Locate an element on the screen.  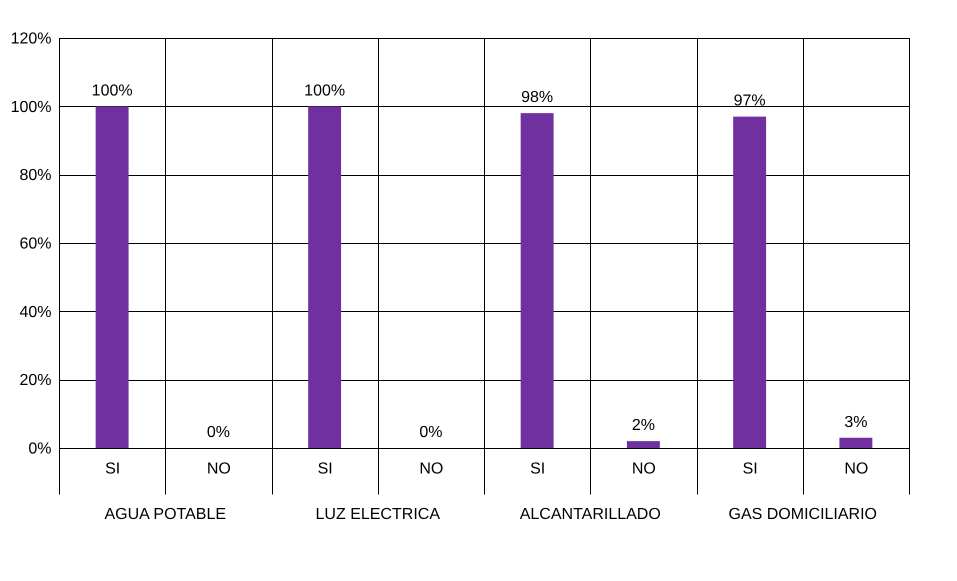
data-label: 97% is located at coordinates (750, 101).